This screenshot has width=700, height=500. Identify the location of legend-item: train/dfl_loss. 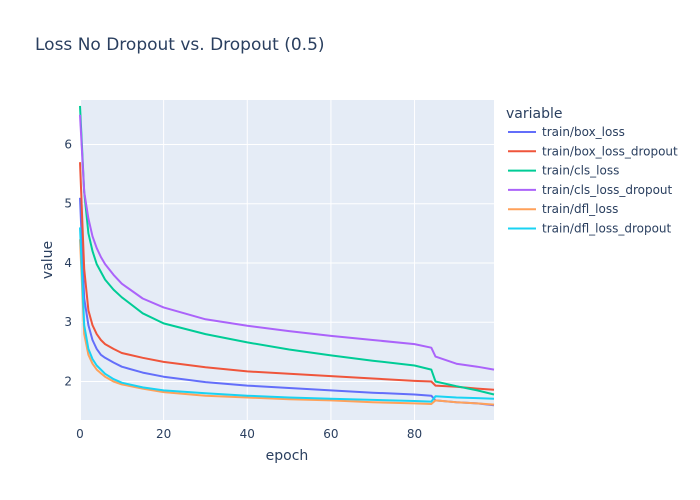
(563, 209).